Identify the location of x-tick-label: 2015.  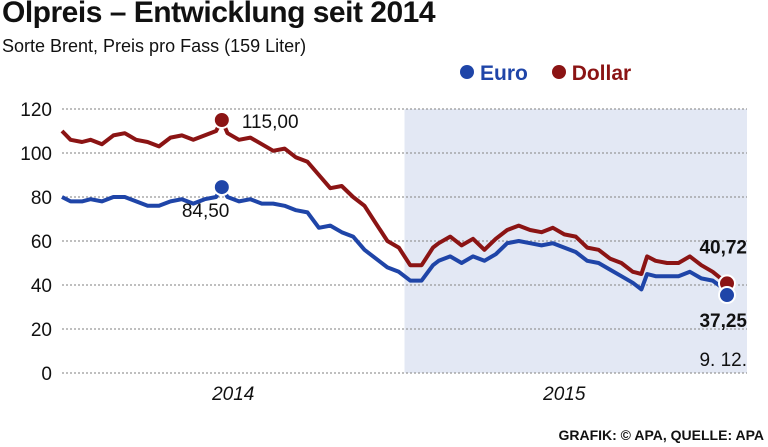
(564, 394).